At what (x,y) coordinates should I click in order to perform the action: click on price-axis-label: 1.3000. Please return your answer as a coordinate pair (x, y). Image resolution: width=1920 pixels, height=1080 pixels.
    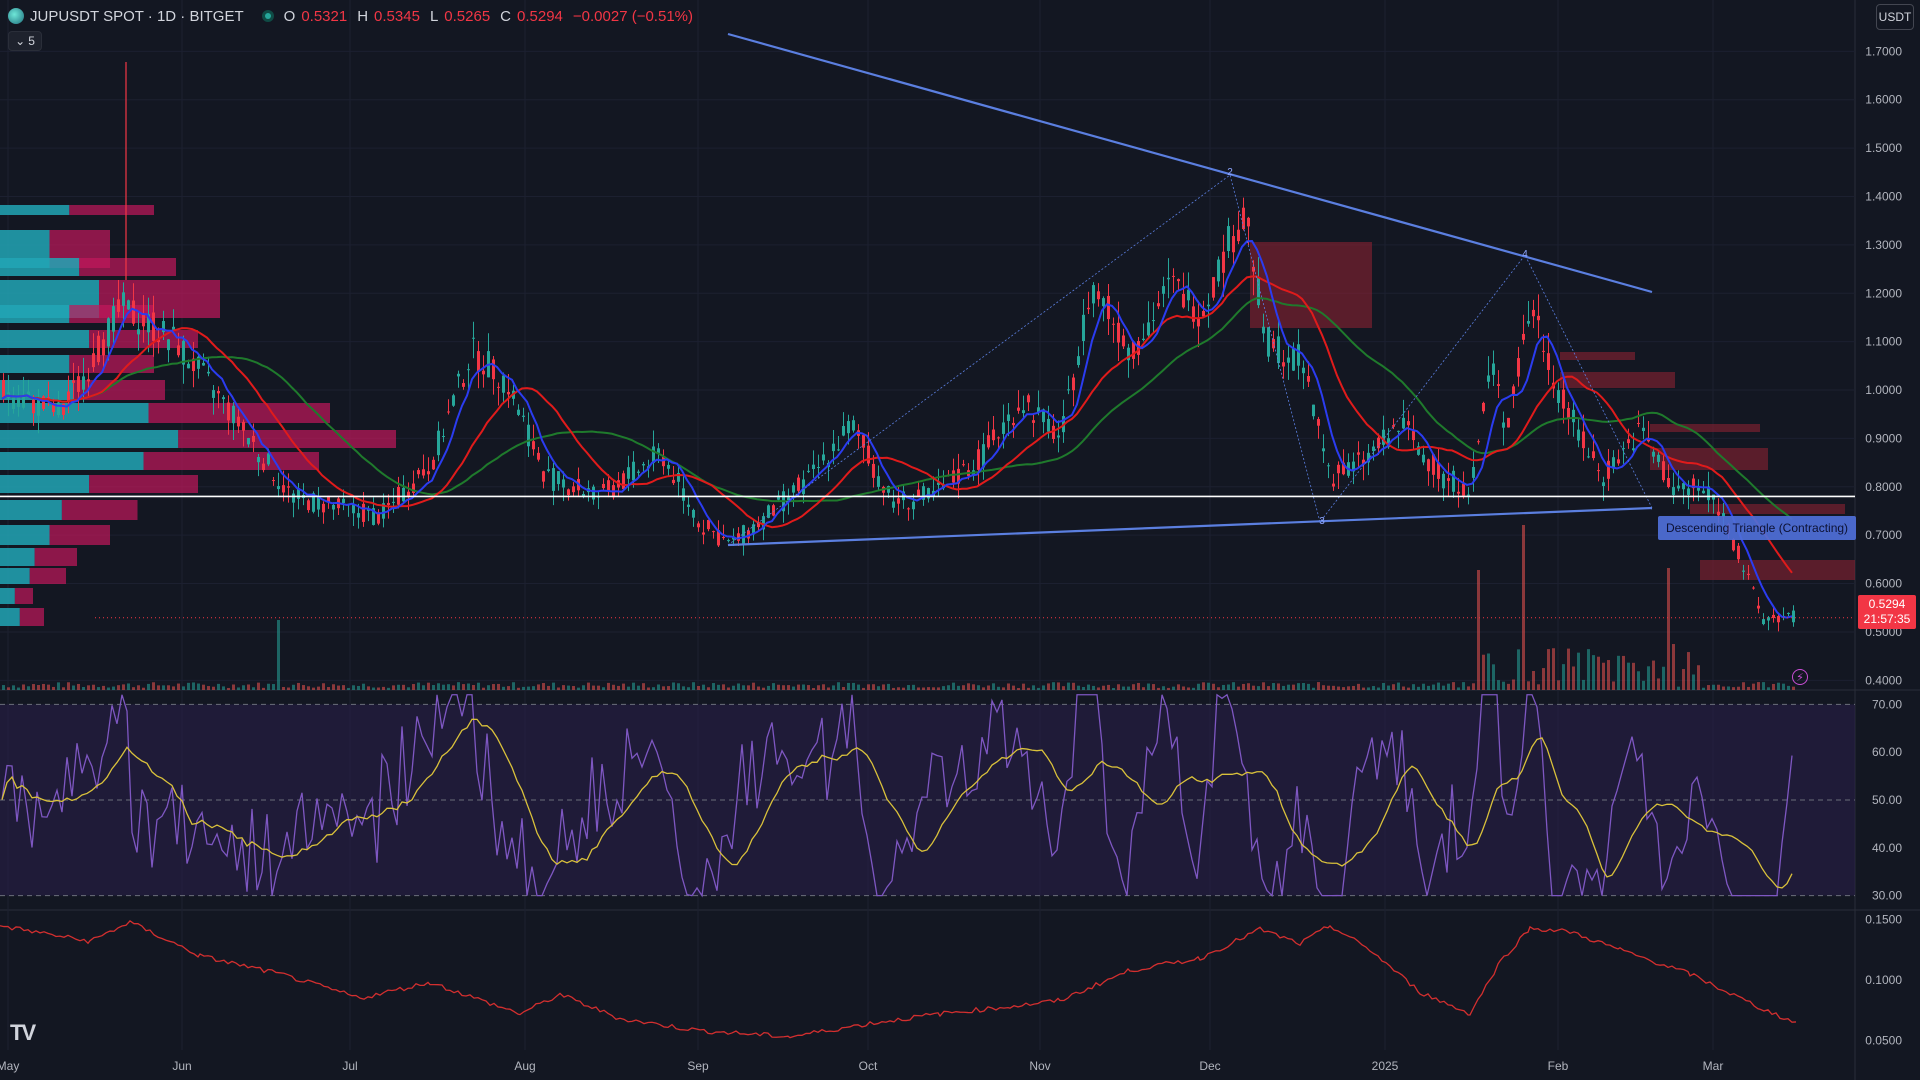
    Looking at the image, I should click on (1883, 245).